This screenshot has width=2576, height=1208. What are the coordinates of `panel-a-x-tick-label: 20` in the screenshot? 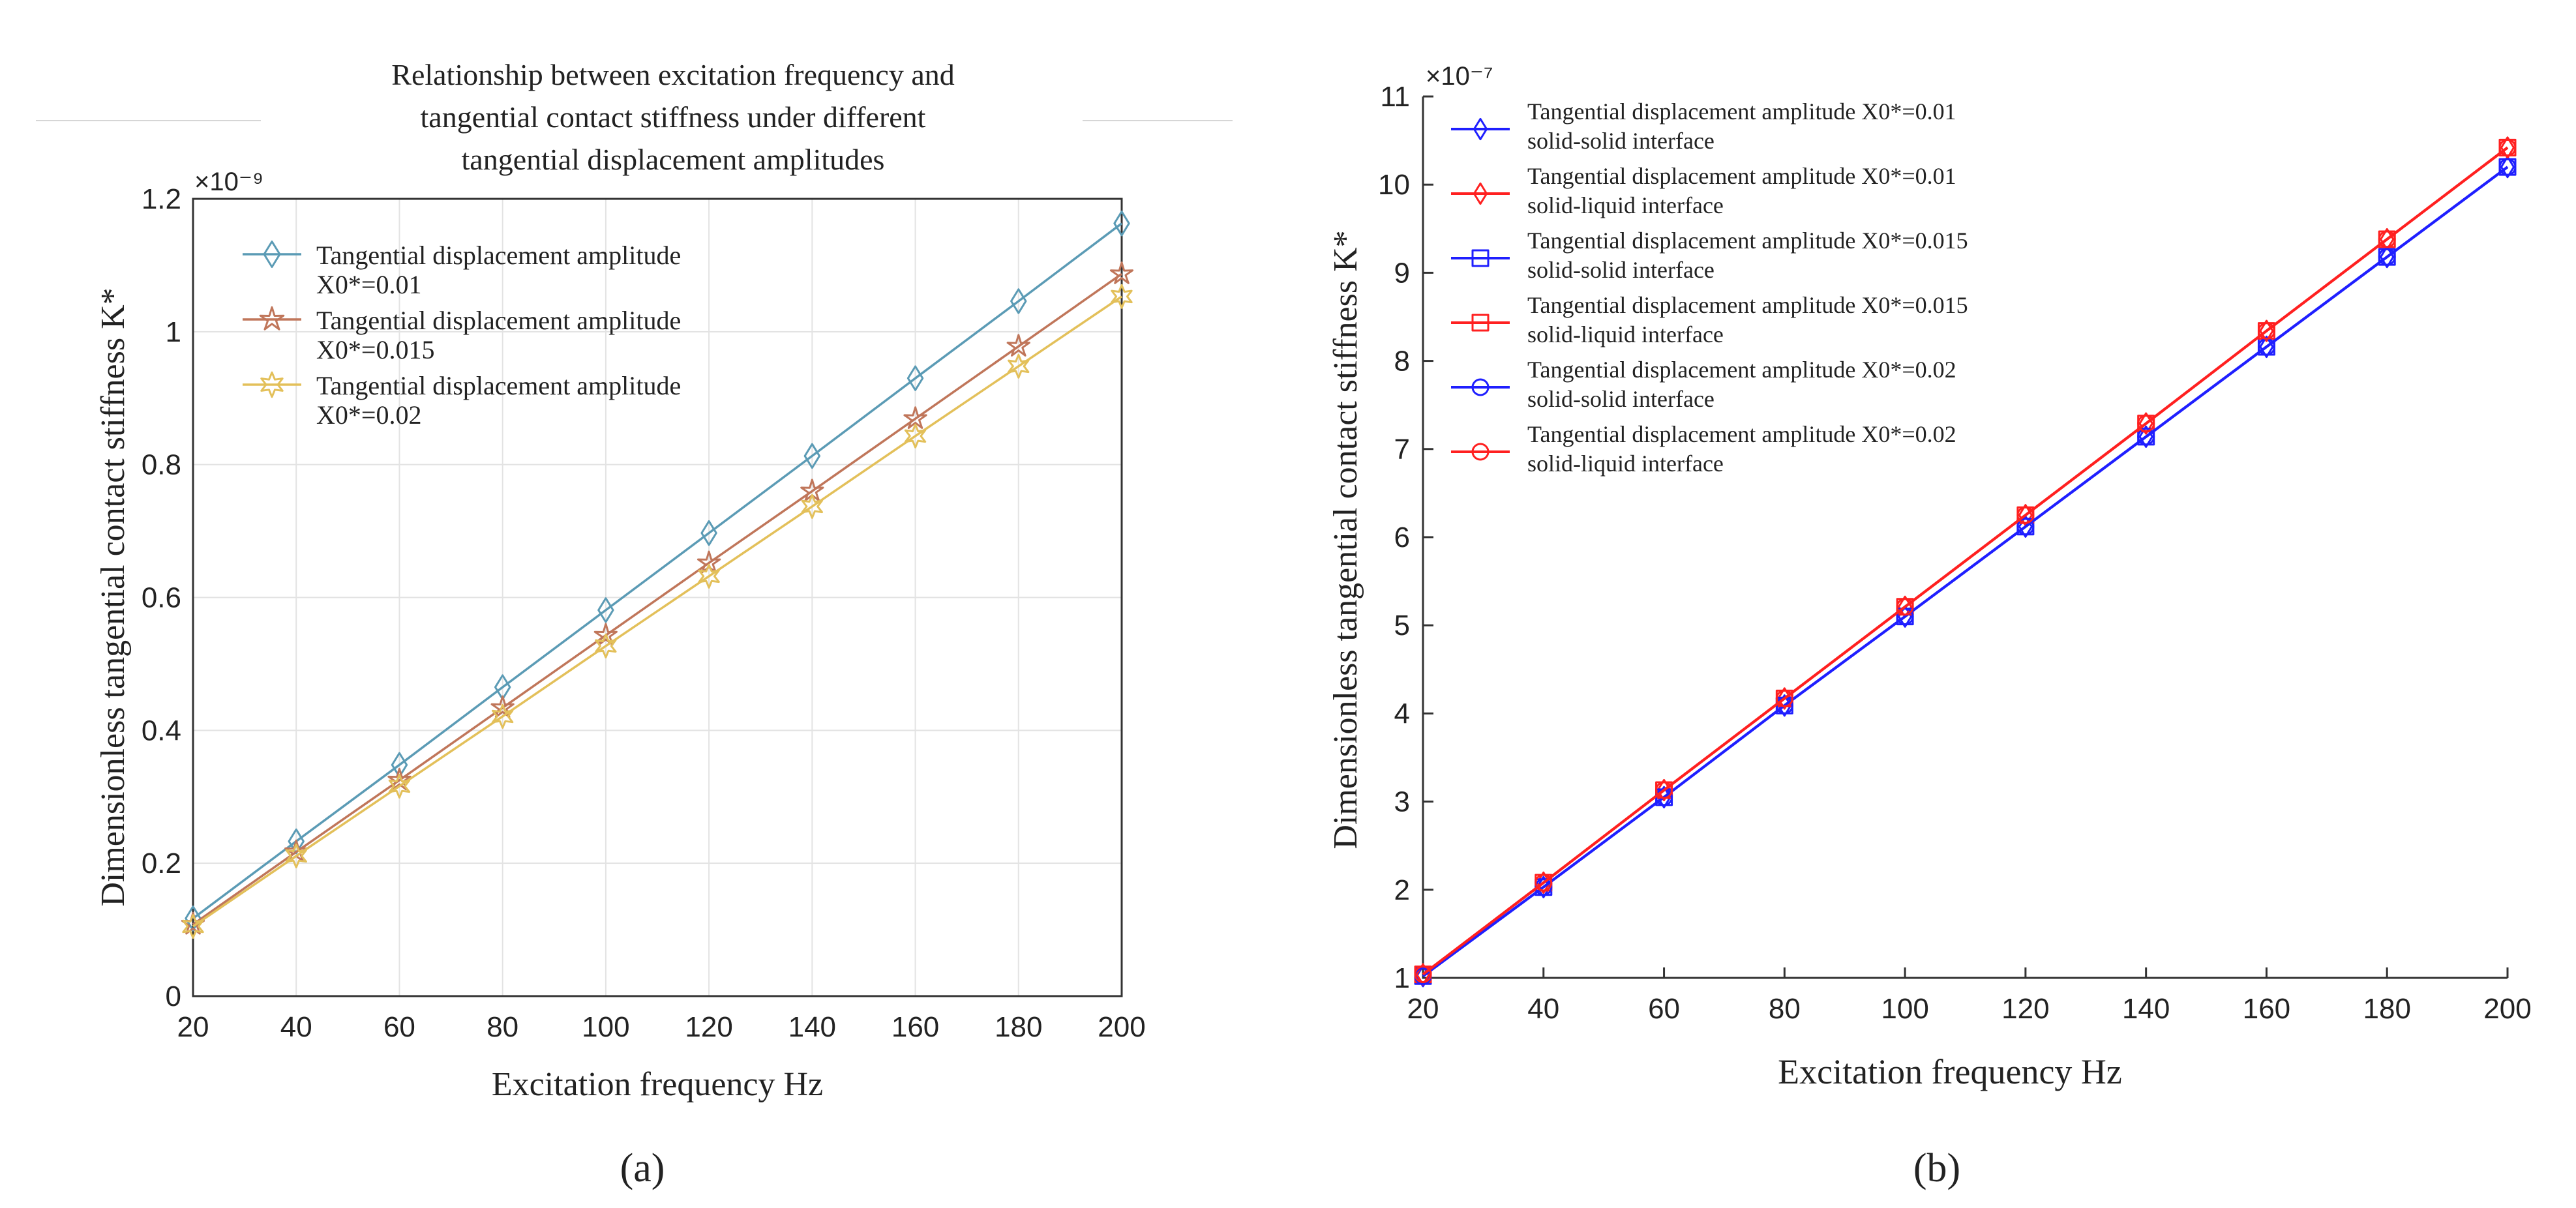 It's located at (193, 1027).